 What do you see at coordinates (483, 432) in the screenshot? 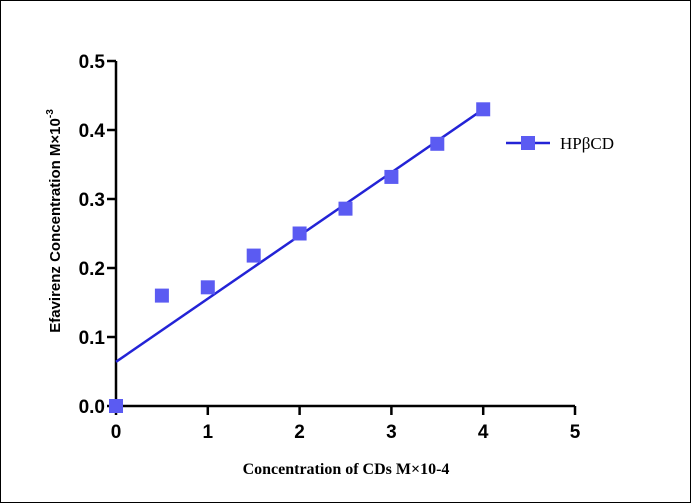
I see `x-tick-label: 4` at bounding box center [483, 432].